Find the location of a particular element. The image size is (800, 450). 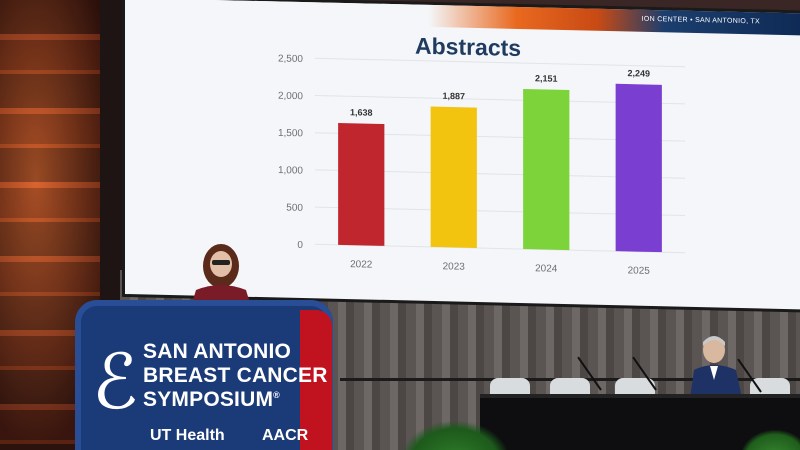

podium-symposium-text: SYMPOSIUM is located at coordinates (208, 399).